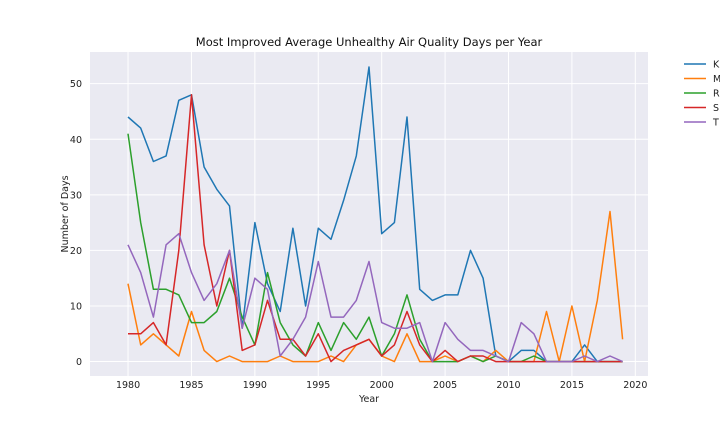 The width and height of the screenshot is (720, 432). What do you see at coordinates (508, 385) in the screenshot?
I see `x-tick-label: 2010` at bounding box center [508, 385].